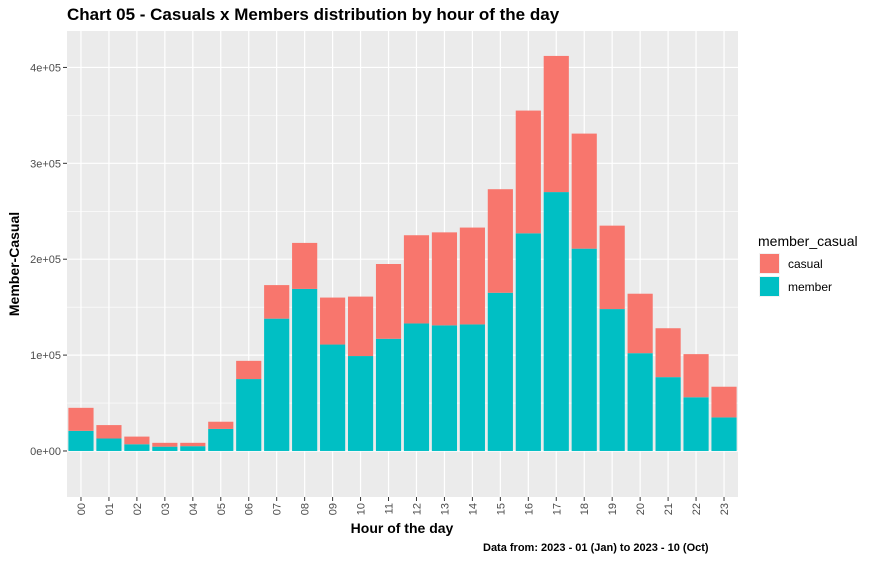  I want to click on legend-label-member: member, so click(810, 287).